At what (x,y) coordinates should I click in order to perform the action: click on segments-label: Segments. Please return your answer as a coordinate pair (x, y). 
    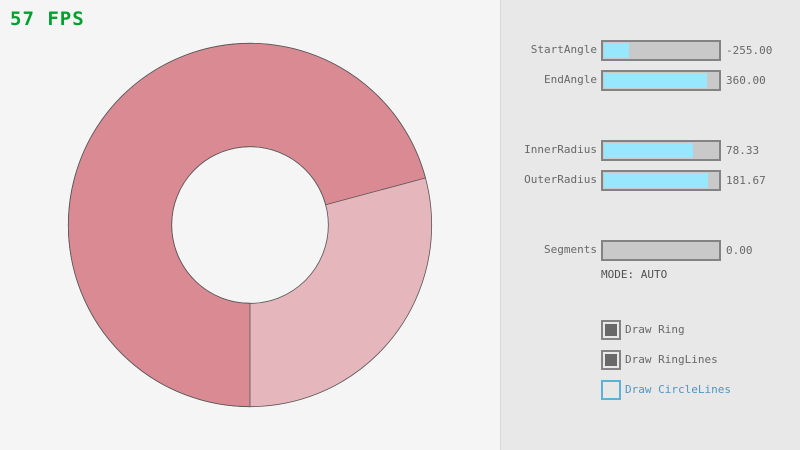
    Looking at the image, I should click on (570, 249).